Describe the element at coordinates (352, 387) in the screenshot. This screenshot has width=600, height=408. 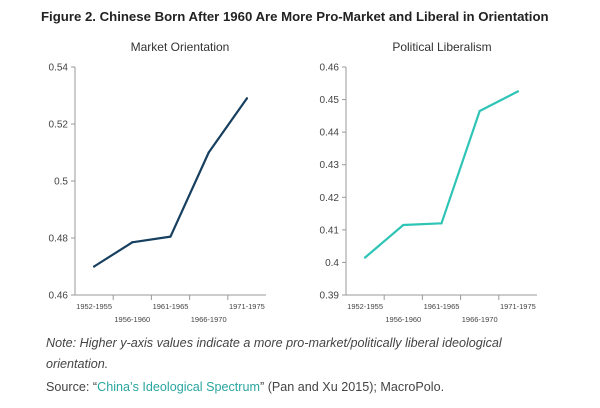
I see `source-suffix: ” (Pan and Xu 2015); MacroPolo.` at that location.